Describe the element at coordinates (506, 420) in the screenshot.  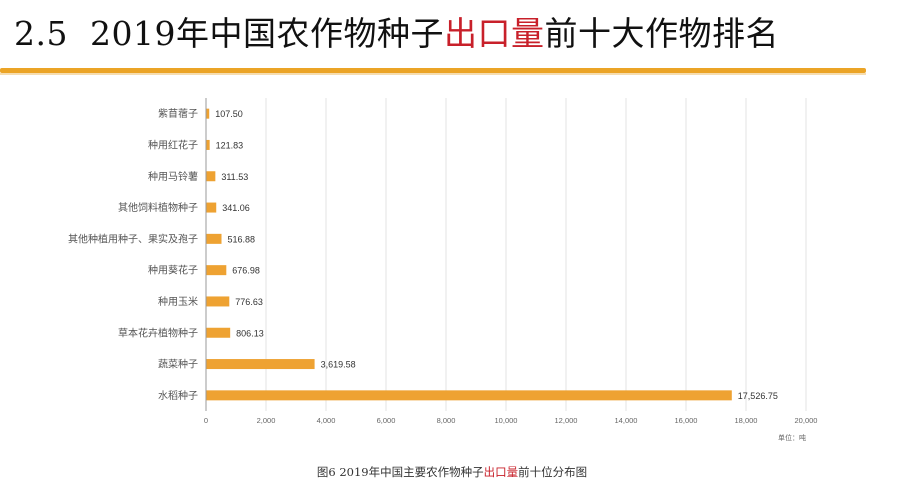
I see `x-tick-label: 10,000` at that location.